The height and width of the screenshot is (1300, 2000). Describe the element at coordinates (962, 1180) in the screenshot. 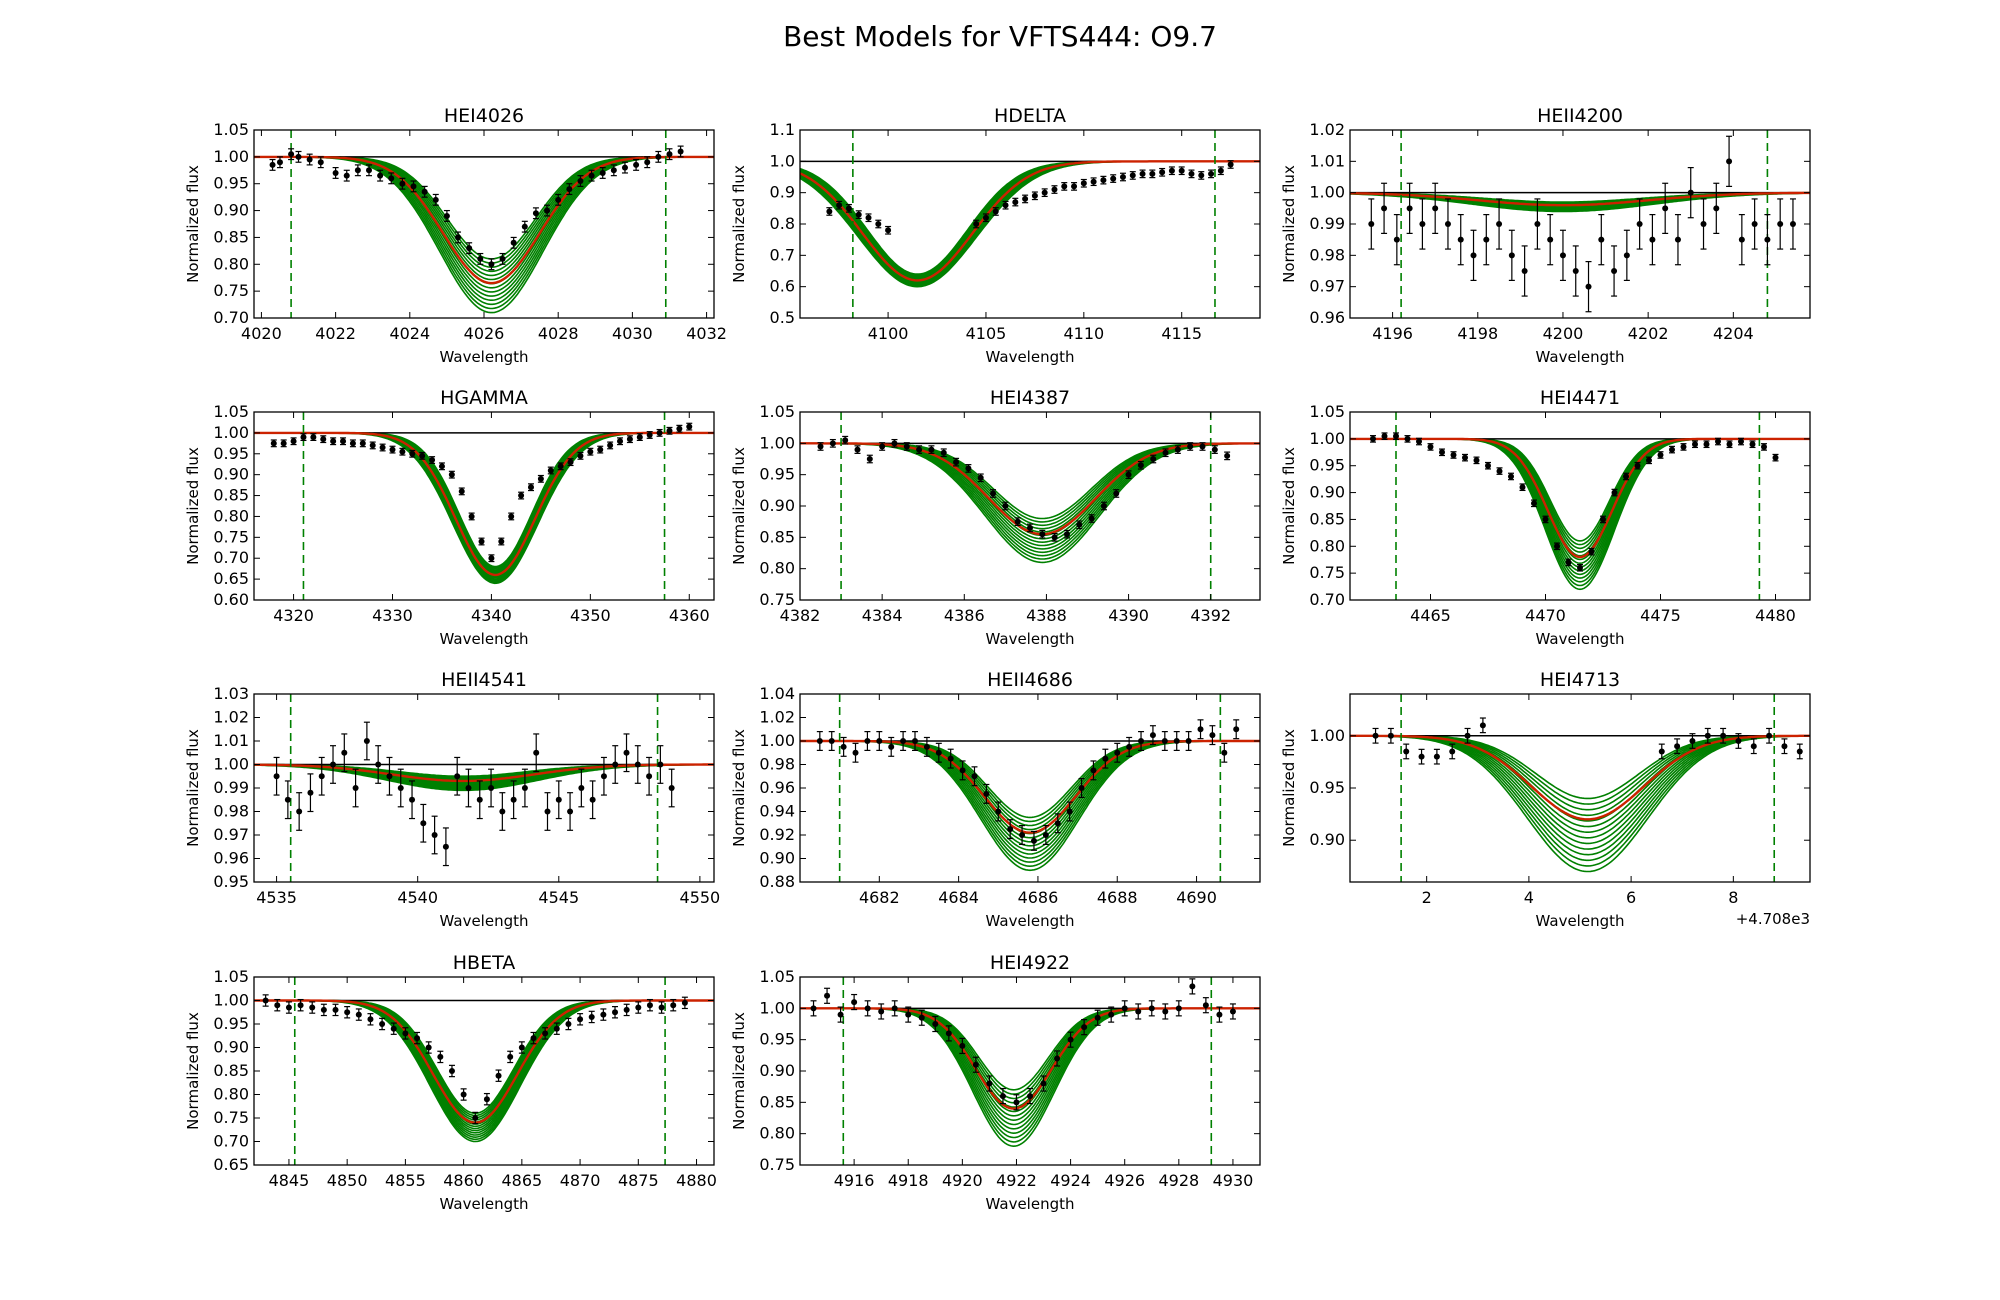

I see `x-tick-label: 4920` at that location.